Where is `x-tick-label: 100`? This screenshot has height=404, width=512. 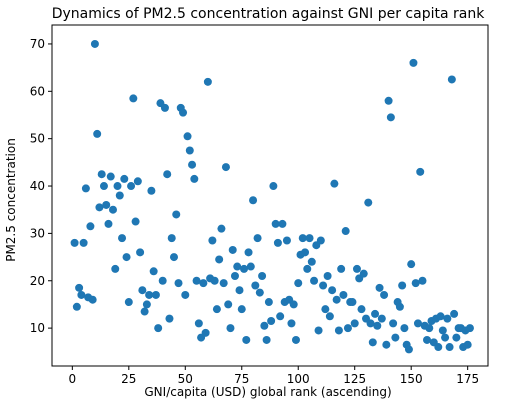
x-tick-label: 100 is located at coordinates (298, 379).